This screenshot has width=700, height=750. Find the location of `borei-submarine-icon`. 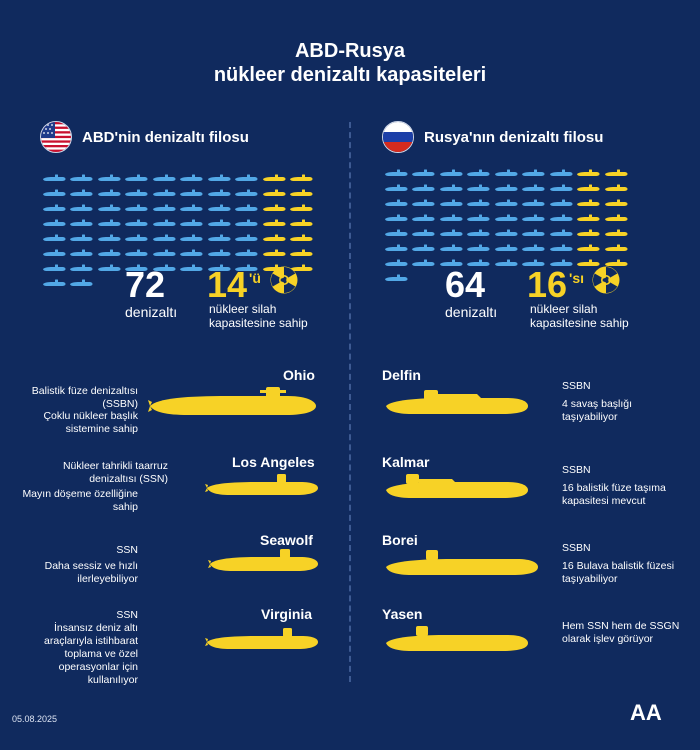

borei-submarine-icon is located at coordinates (462, 562).